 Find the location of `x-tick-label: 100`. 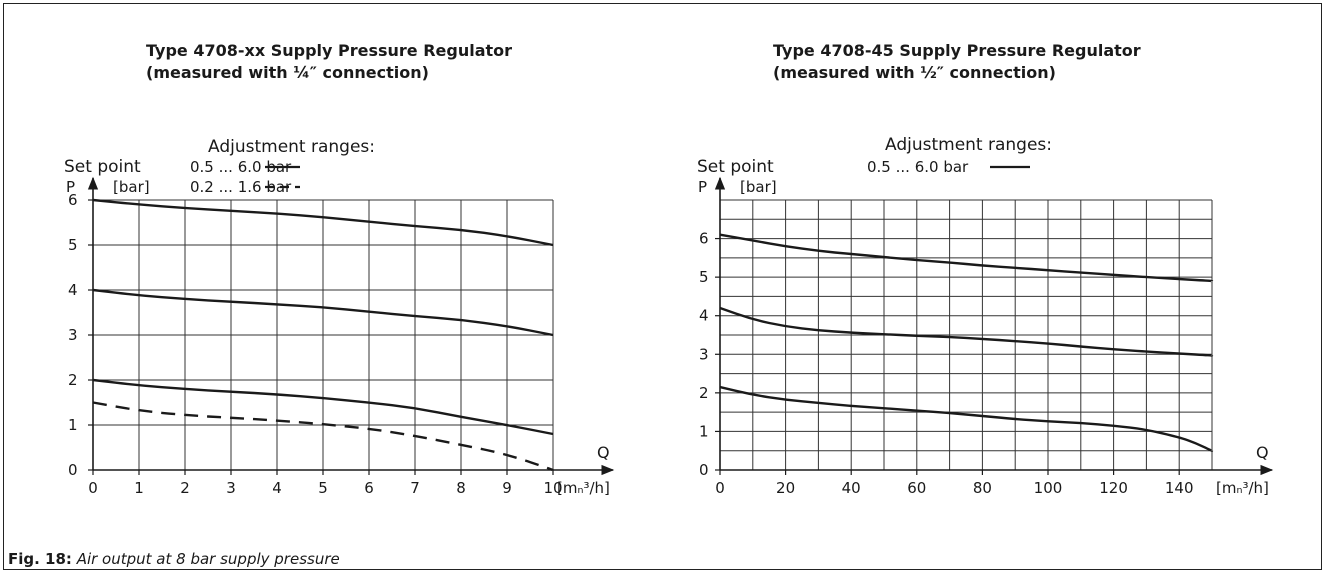

x-tick-label: 100 is located at coordinates (1048, 488).